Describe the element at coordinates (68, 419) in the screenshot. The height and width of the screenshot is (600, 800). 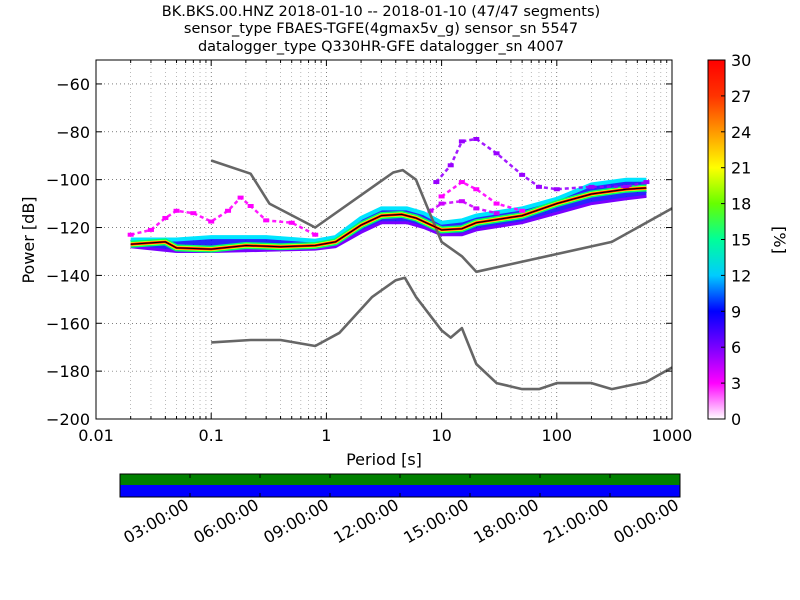
I see `y-tick-label: −200` at that location.